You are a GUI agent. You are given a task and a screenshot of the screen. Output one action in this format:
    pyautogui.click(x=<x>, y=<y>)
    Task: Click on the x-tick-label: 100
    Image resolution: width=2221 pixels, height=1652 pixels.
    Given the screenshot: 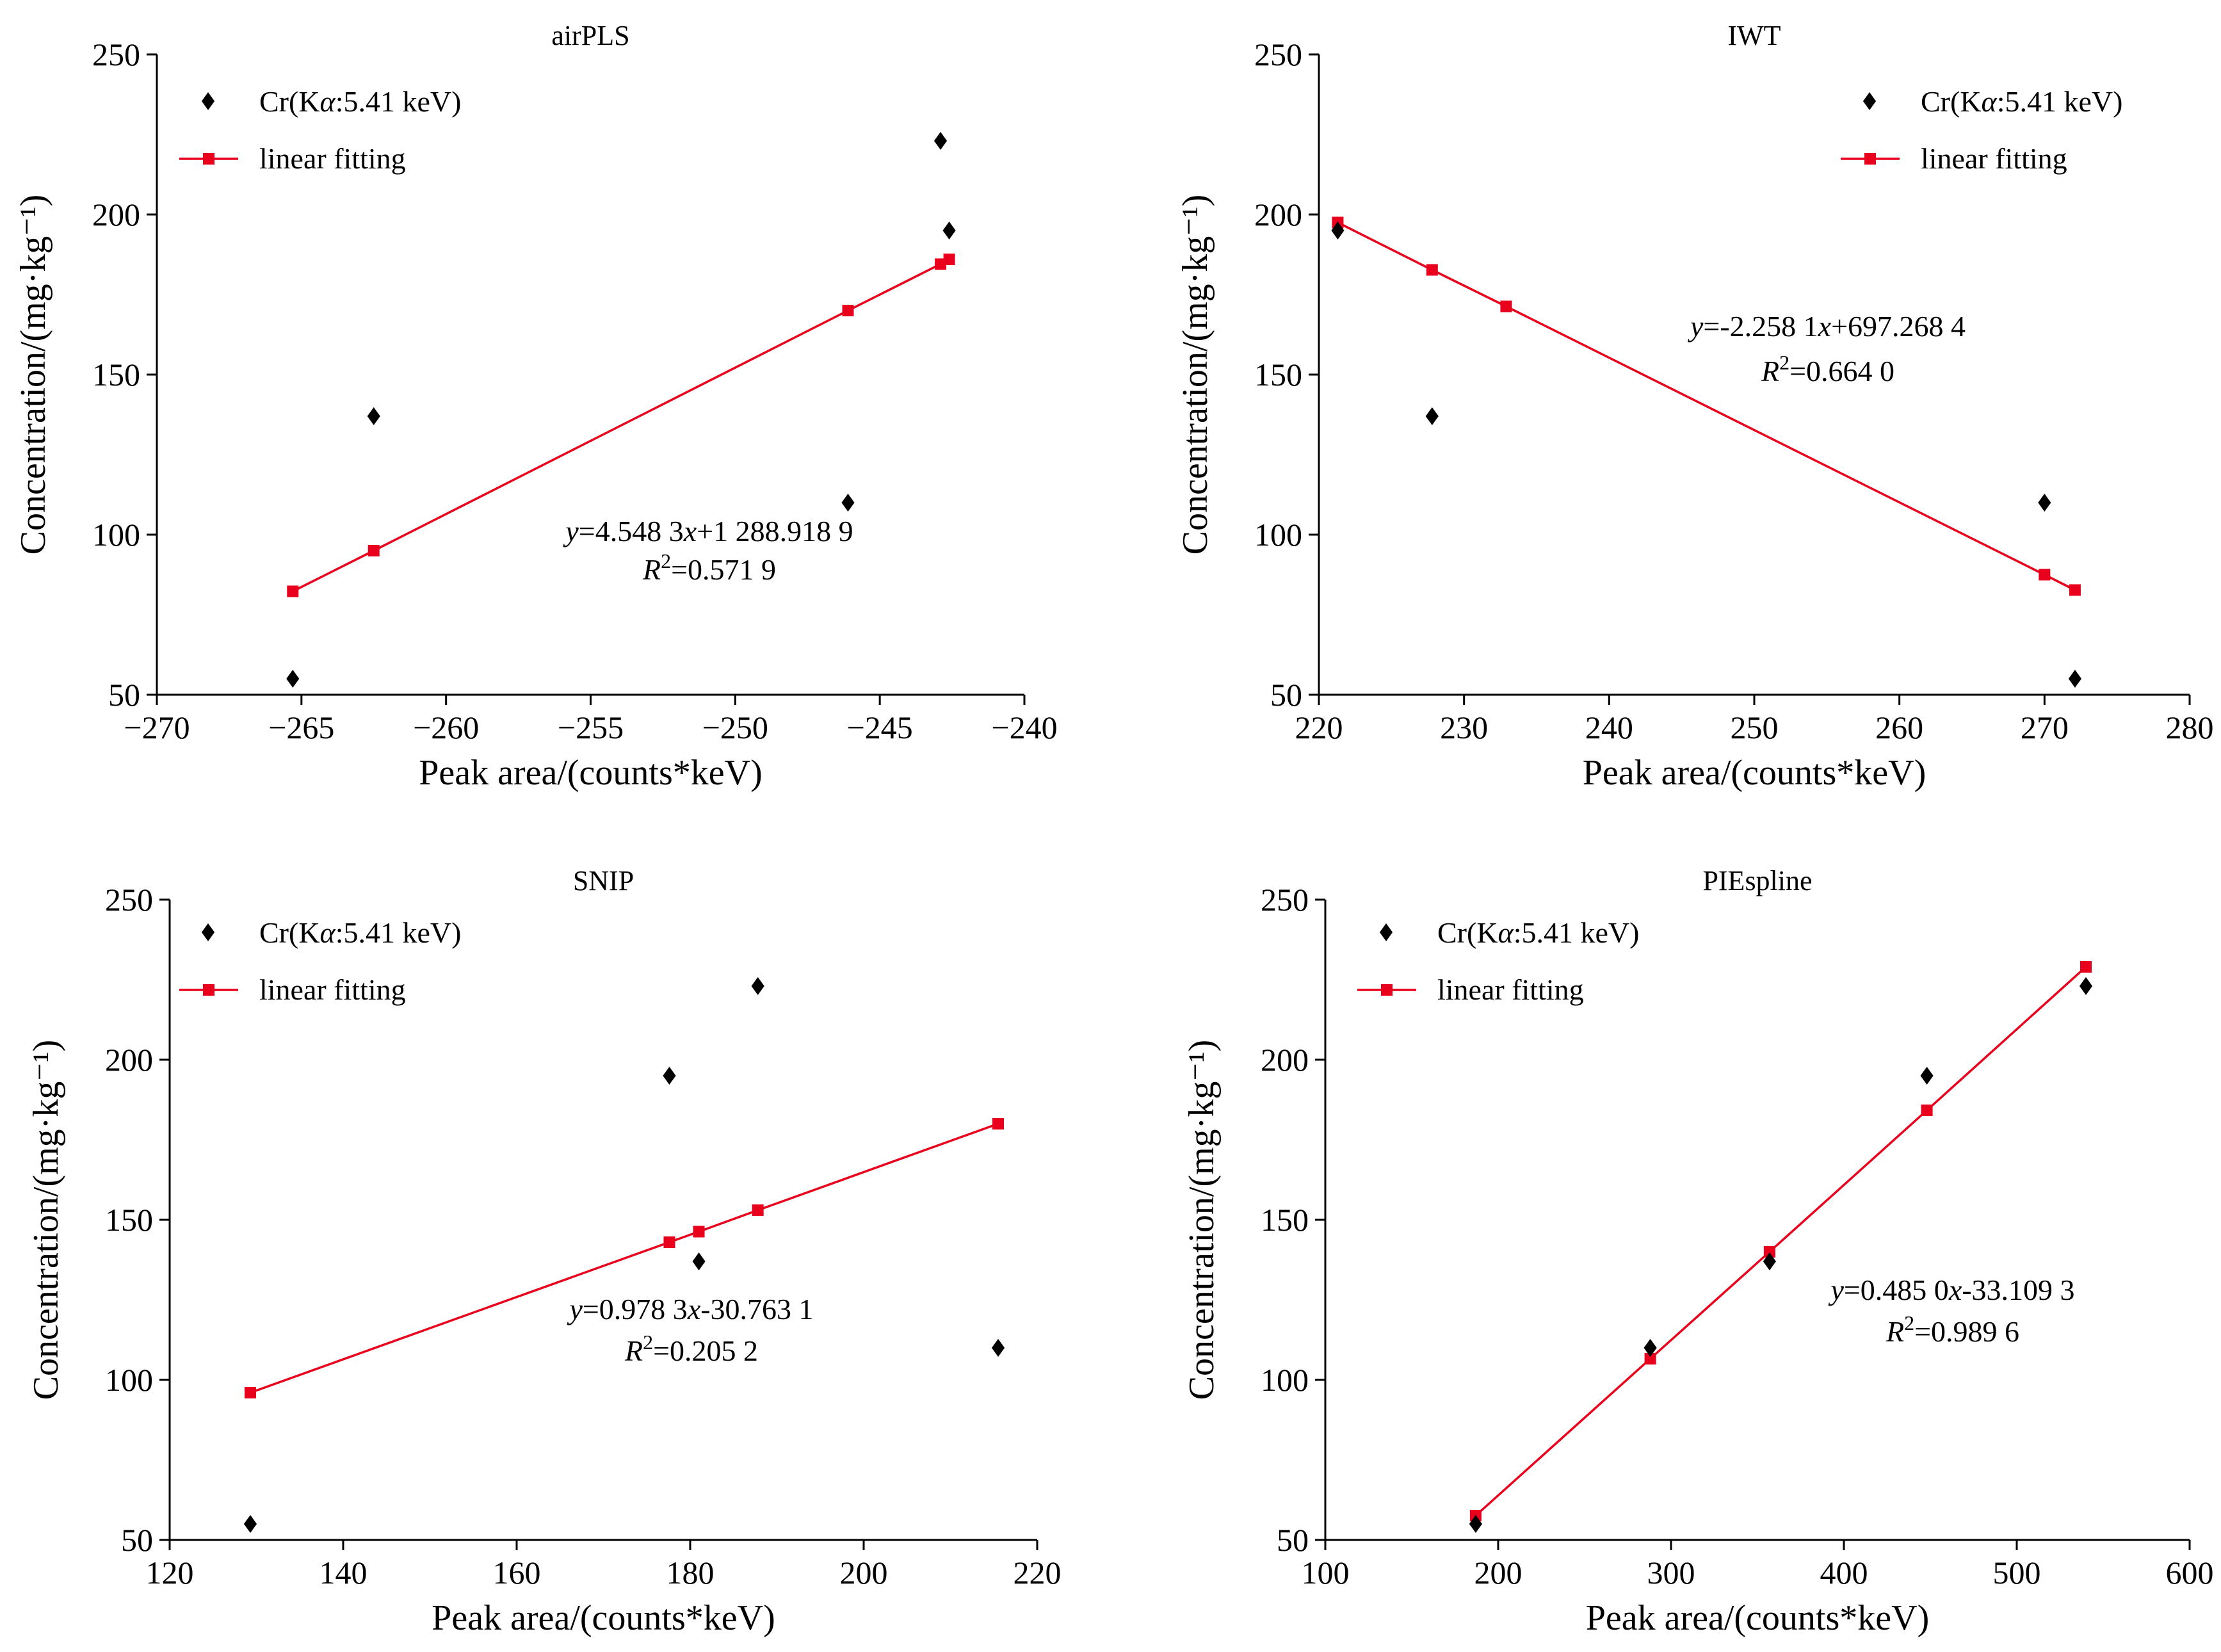 What is the action you would take?
    pyautogui.click(x=1326, y=1573)
    